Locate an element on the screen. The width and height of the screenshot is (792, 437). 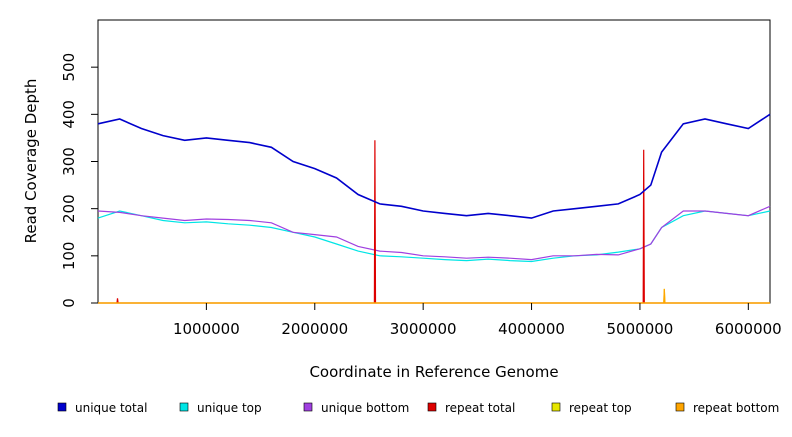
y-axis: 0 100 200 300 400 500 is located at coordinates (79, 180).